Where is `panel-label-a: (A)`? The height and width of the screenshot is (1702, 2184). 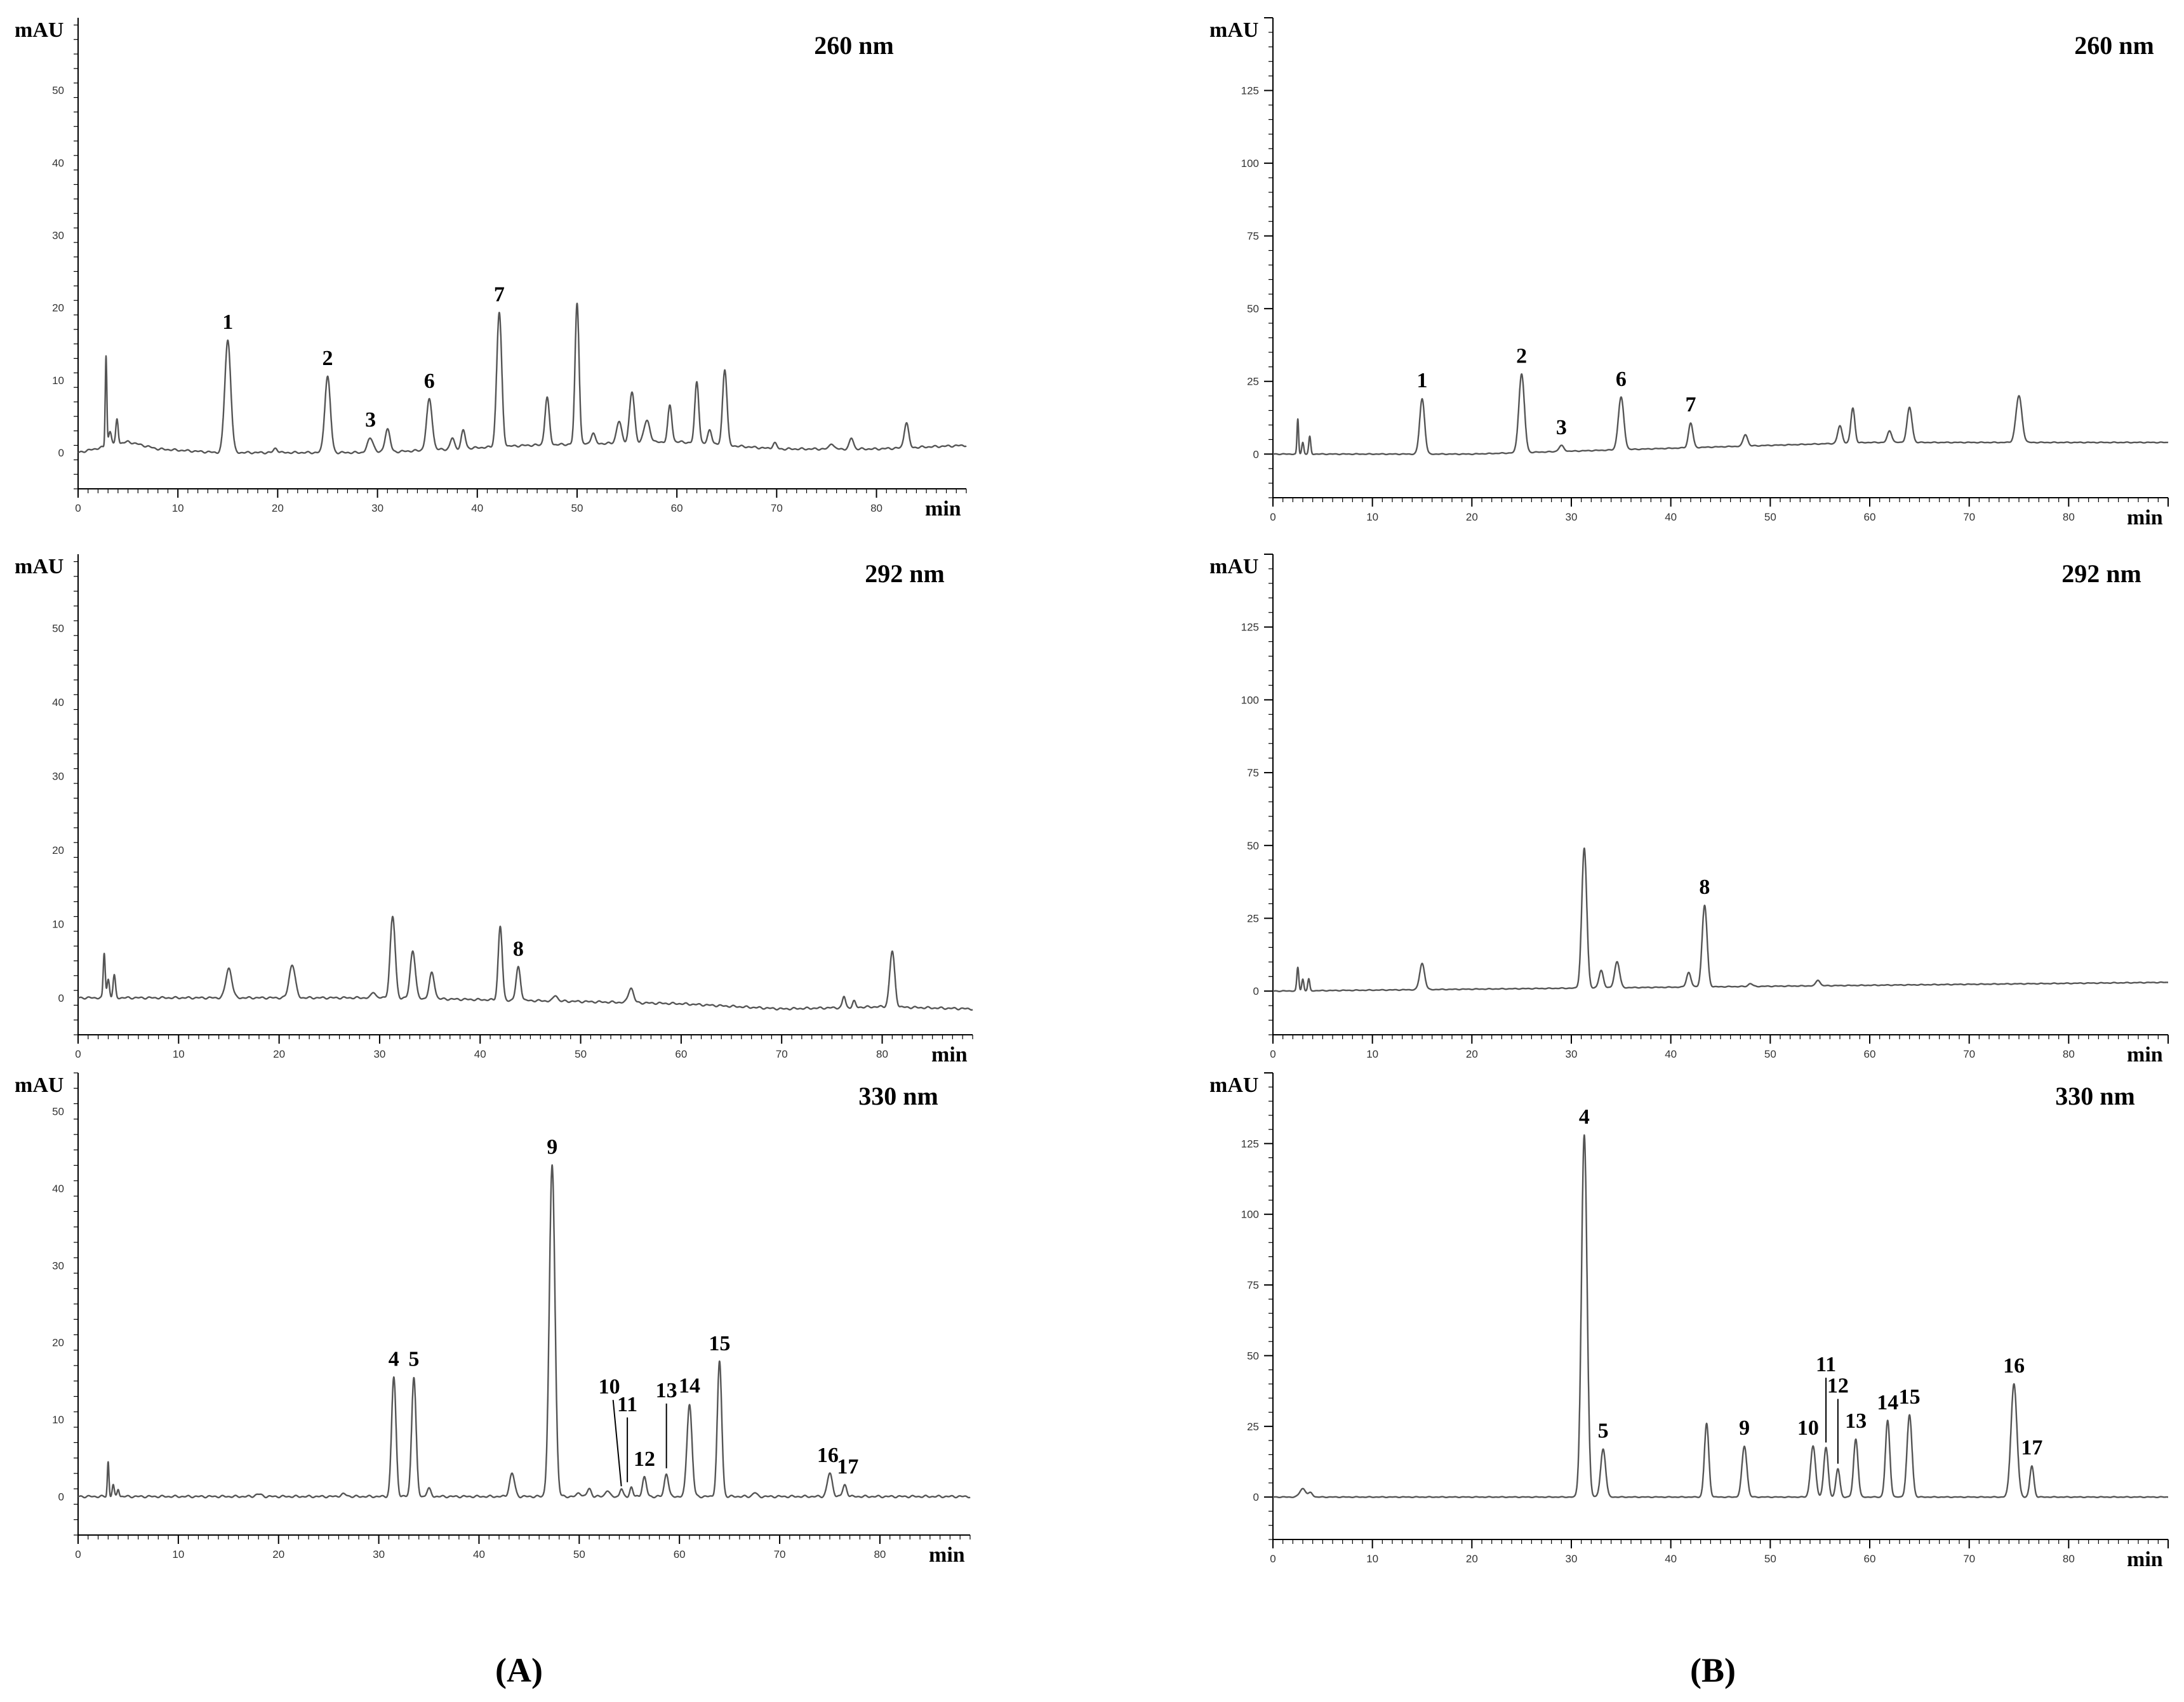
panel-label-a: (A) is located at coordinates (519, 1670).